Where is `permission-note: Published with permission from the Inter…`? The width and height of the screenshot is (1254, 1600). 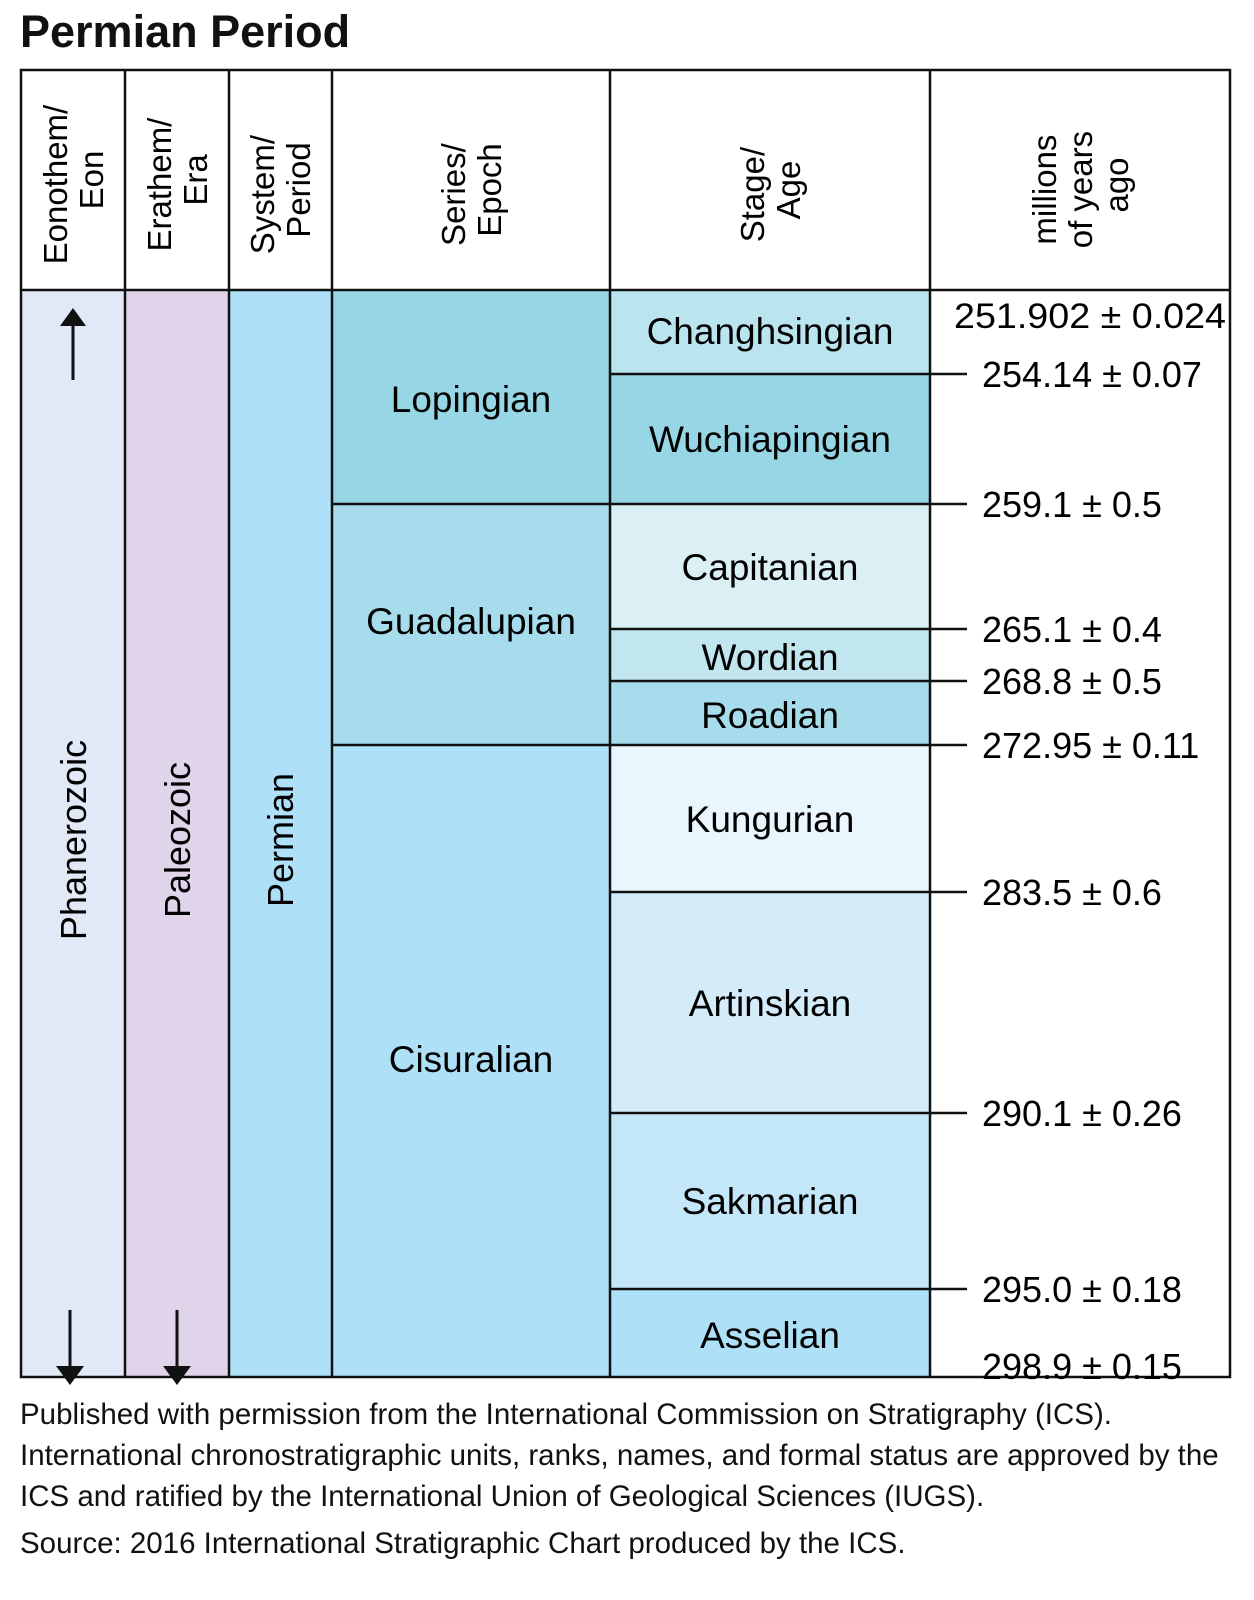 permission-note: Published with permission from the Inter… is located at coordinates (619, 1455).